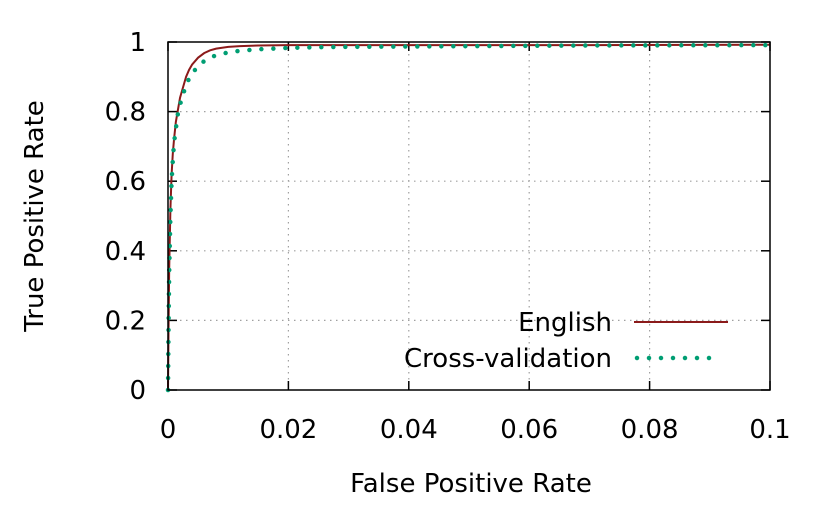  What do you see at coordinates (137, 43) in the screenshot?
I see `y-tick-label: 1` at bounding box center [137, 43].